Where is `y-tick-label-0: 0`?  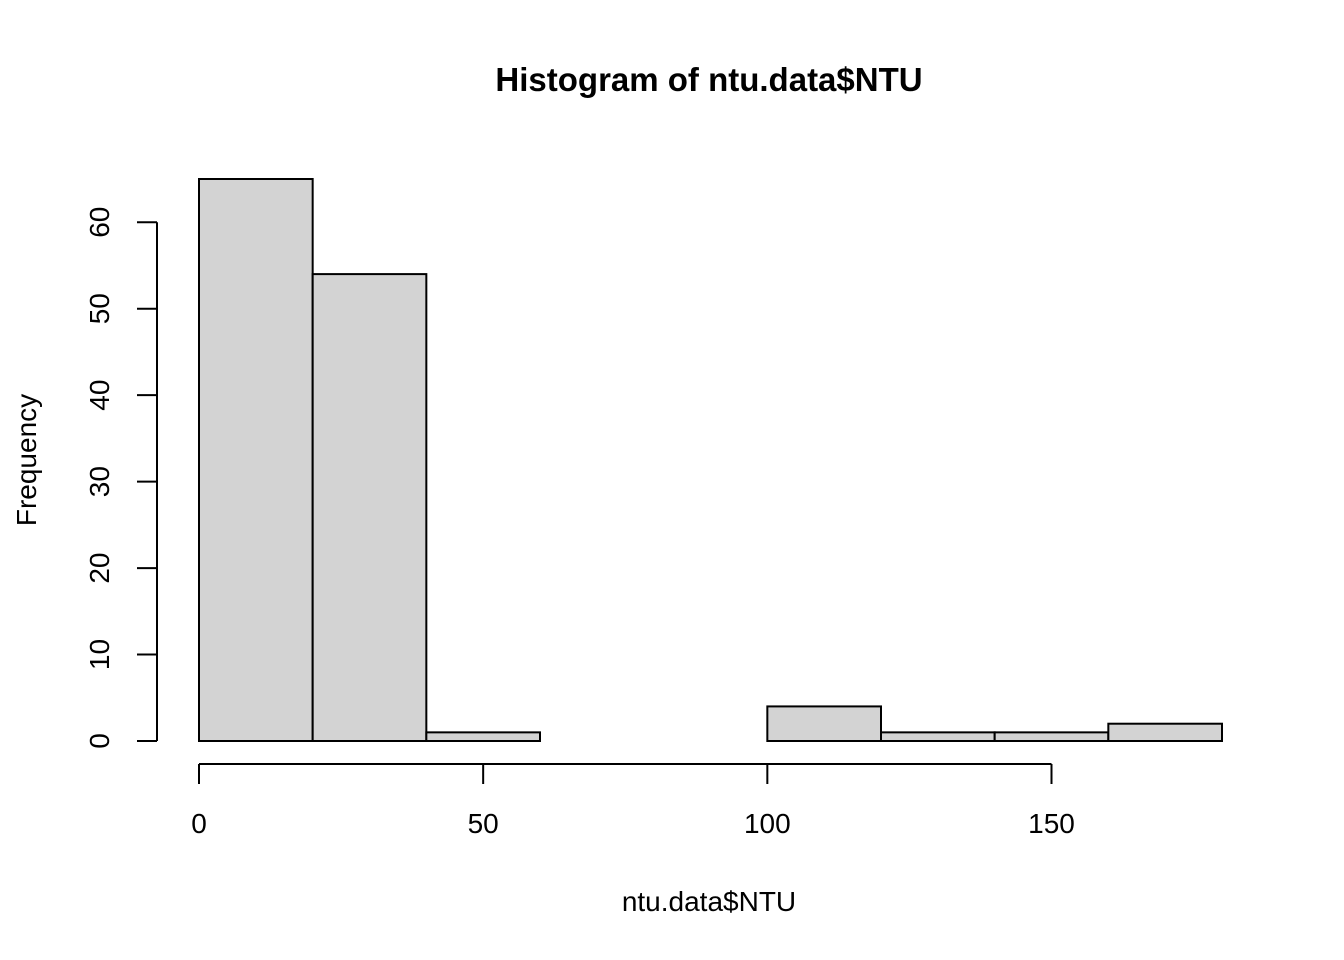
y-tick-label-0: 0 is located at coordinates (99, 741).